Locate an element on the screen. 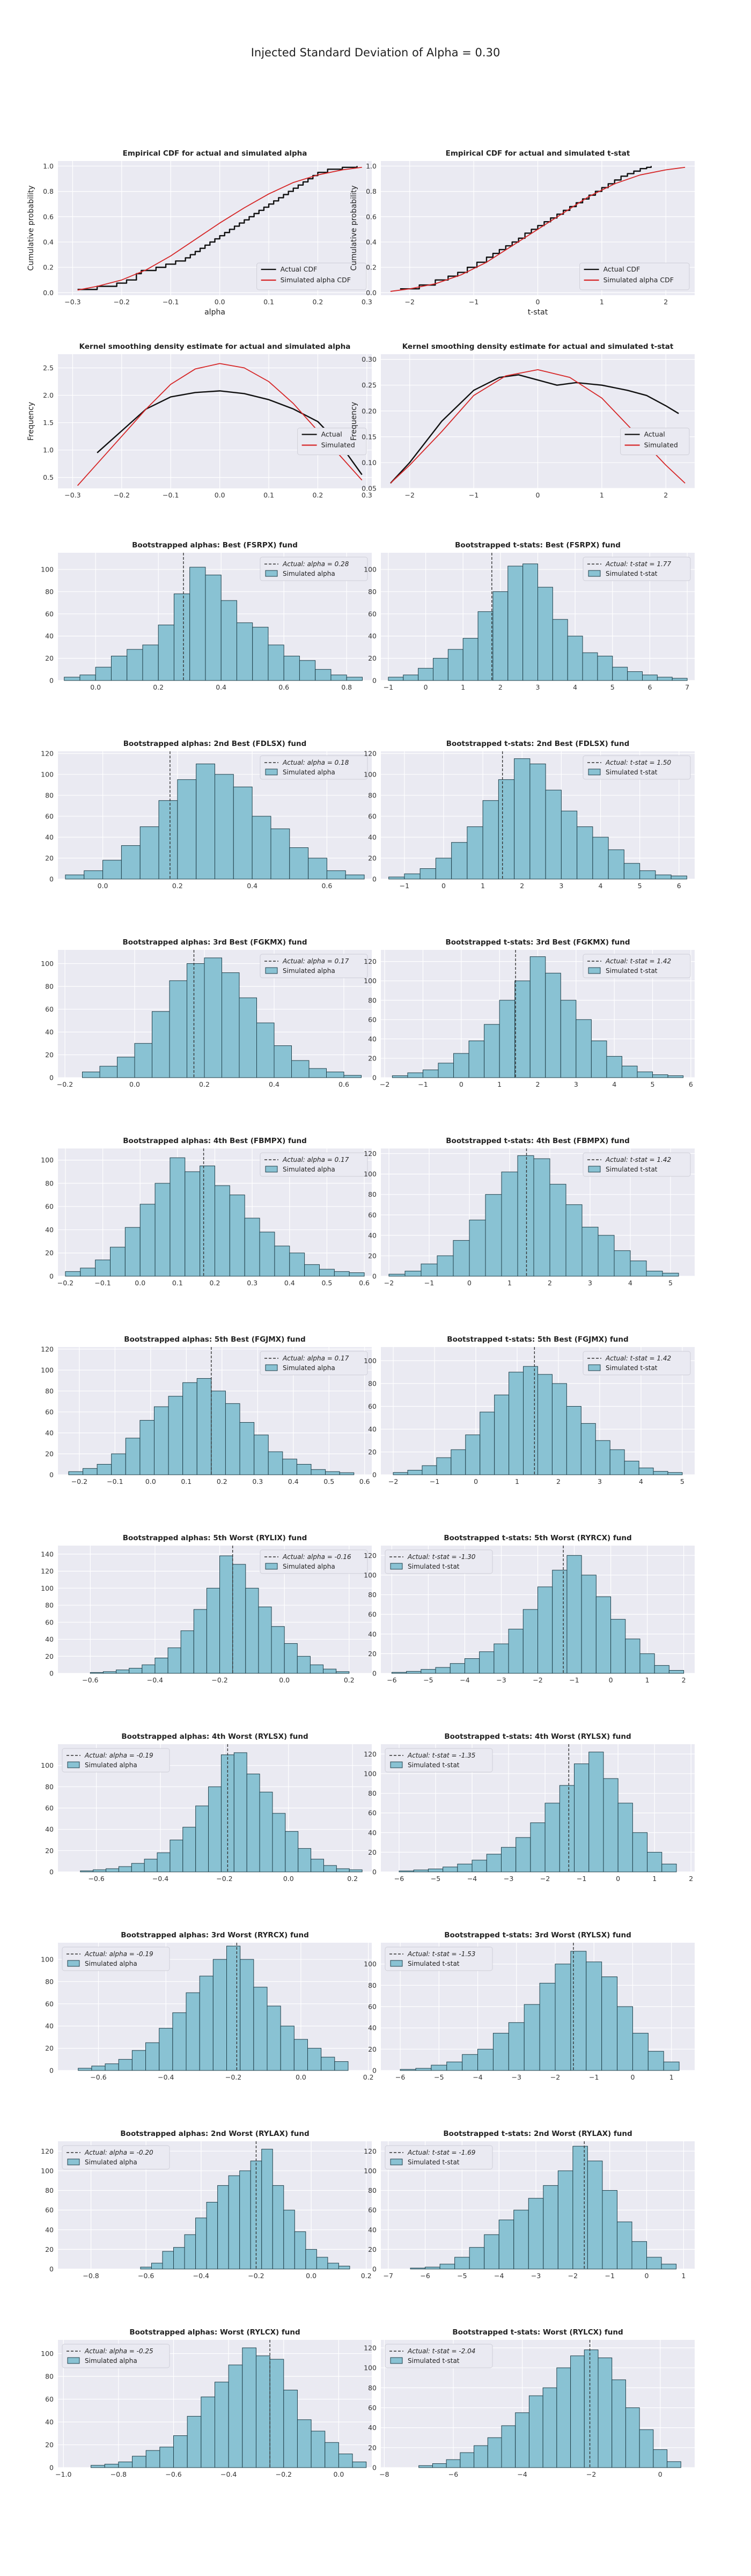 The image size is (751, 2576). x-tick-label: 1 is located at coordinates (602, 302).